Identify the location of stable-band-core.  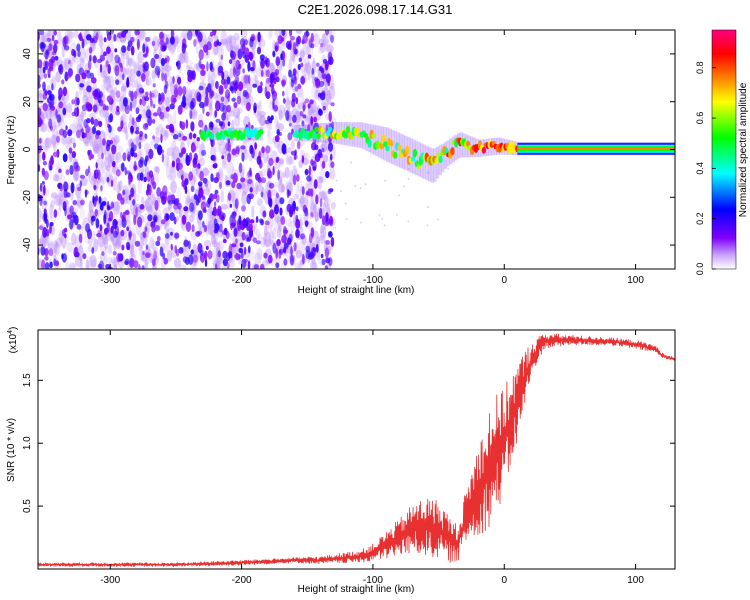
(596, 148).